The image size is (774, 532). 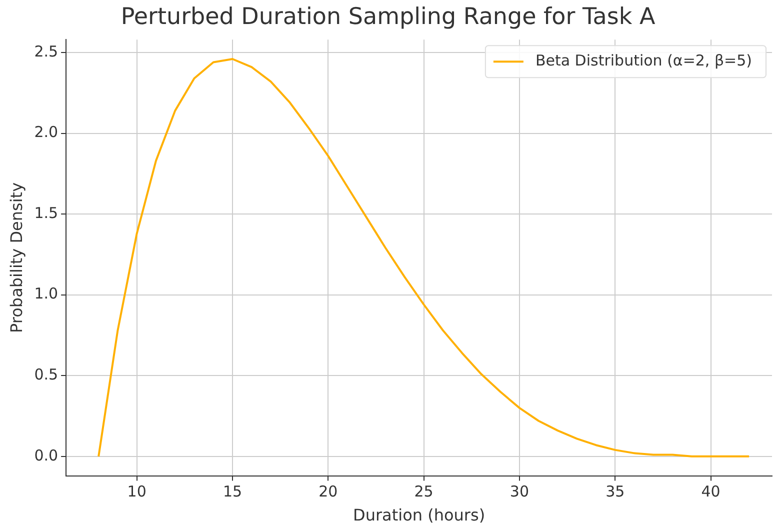 I want to click on x-tick-label: 35, so click(x=615, y=491).